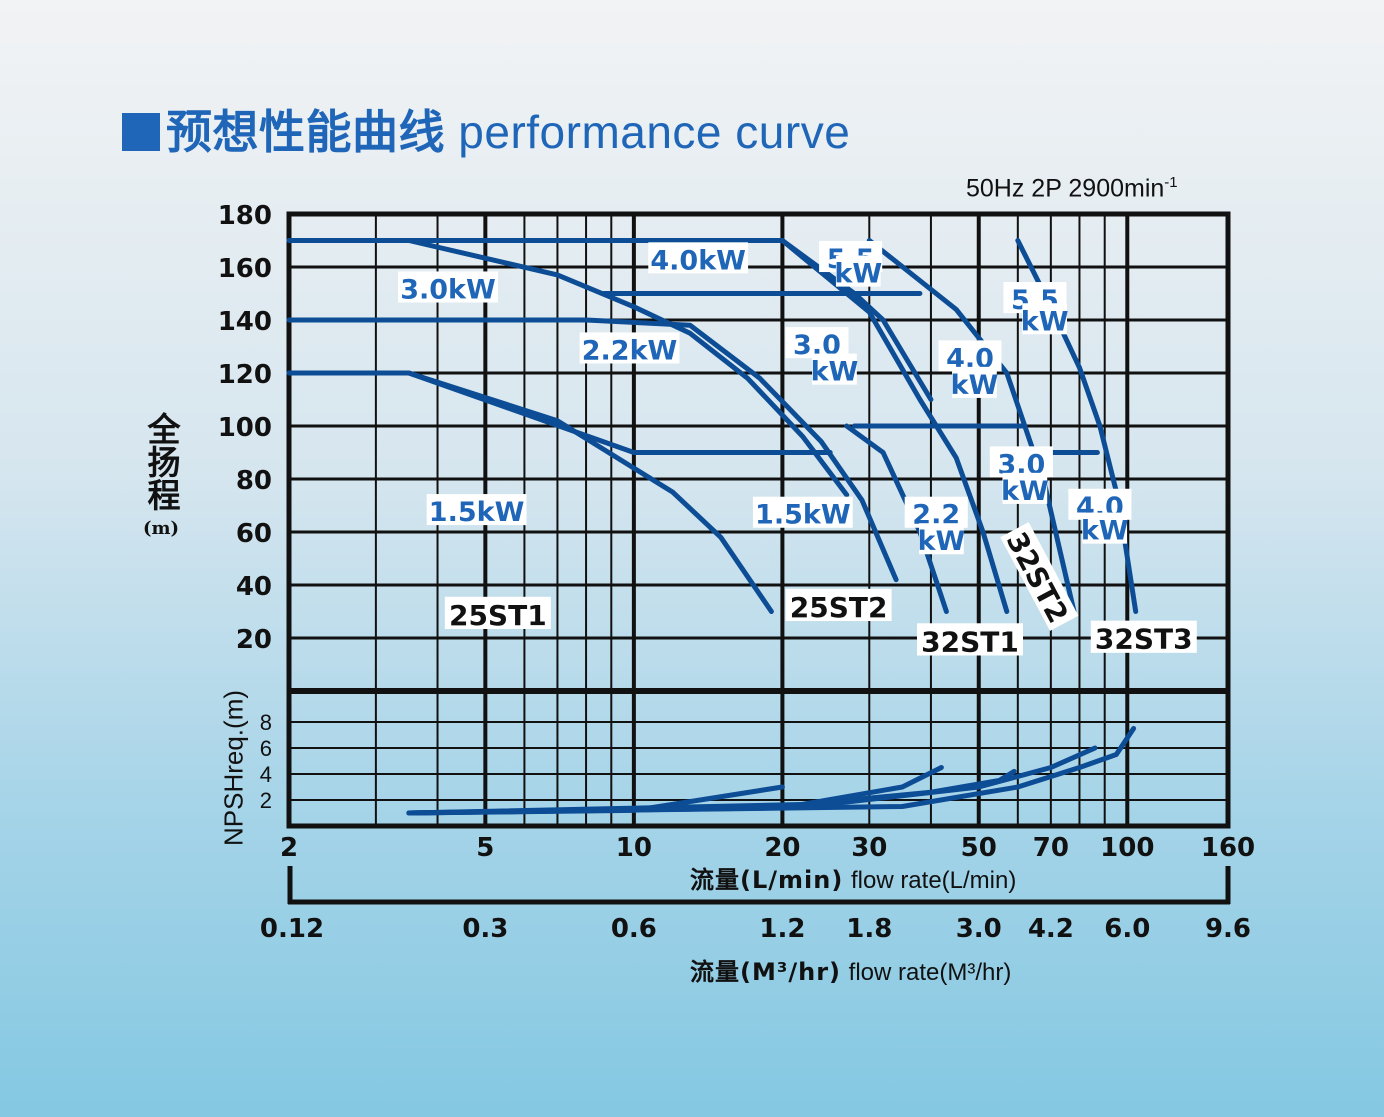  I want to click on x2-tick-label: 4.2, so click(1051, 929).